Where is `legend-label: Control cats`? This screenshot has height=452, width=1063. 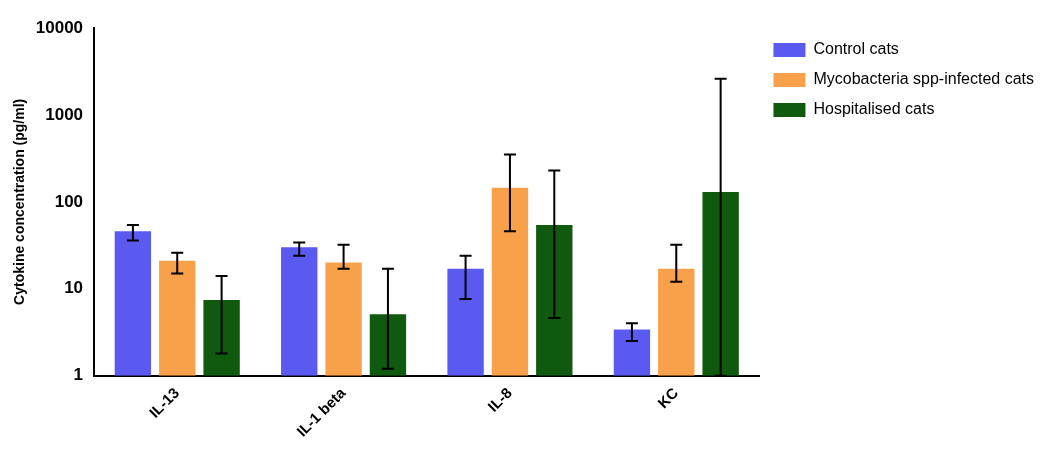 legend-label: Control cats is located at coordinates (856, 49).